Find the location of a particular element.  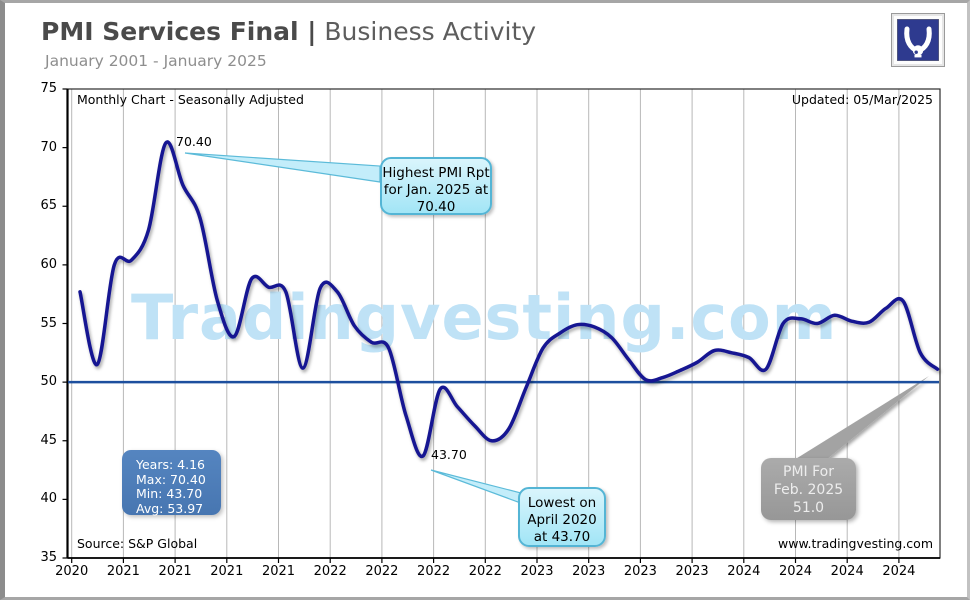

callout-latest-line2: Feb. 2025 is located at coordinates (808, 490).